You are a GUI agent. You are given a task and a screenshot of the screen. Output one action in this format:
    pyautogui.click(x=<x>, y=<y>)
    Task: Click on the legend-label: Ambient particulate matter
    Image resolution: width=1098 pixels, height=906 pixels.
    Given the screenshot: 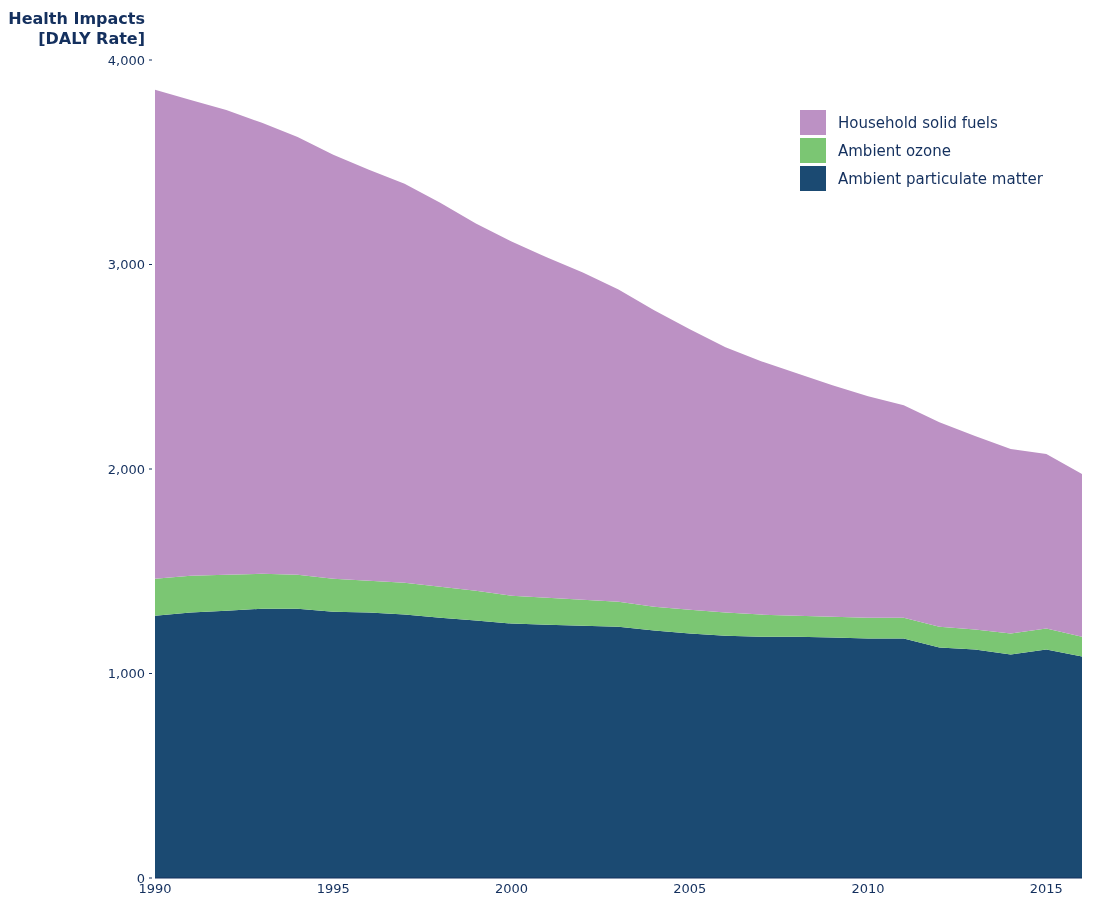 What is the action you would take?
    pyautogui.click(x=941, y=179)
    